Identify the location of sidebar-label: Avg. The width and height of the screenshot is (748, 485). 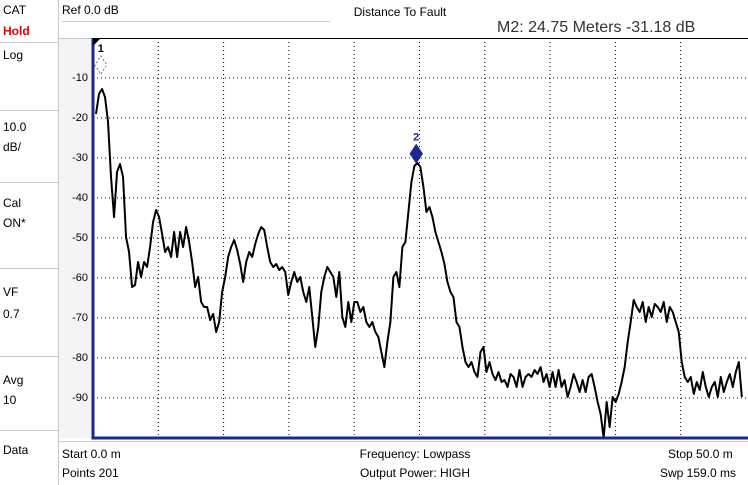
(13, 380).